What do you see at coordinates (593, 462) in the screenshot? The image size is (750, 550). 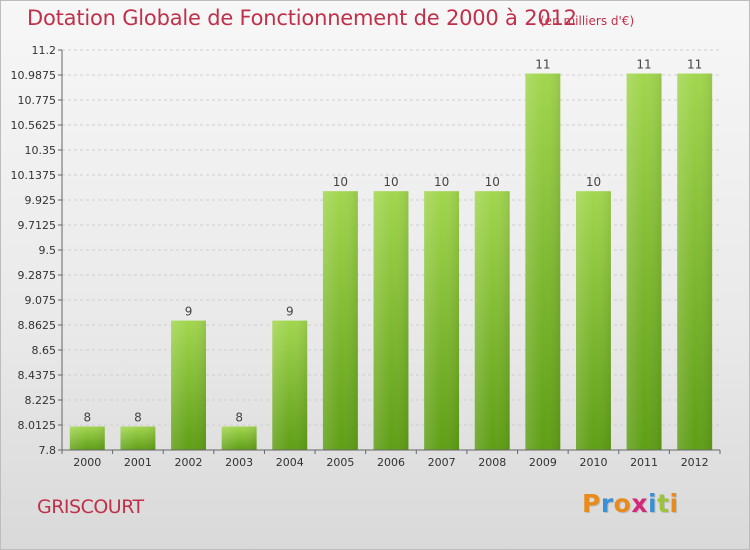 I see `x-tick-label: 2010` at bounding box center [593, 462].